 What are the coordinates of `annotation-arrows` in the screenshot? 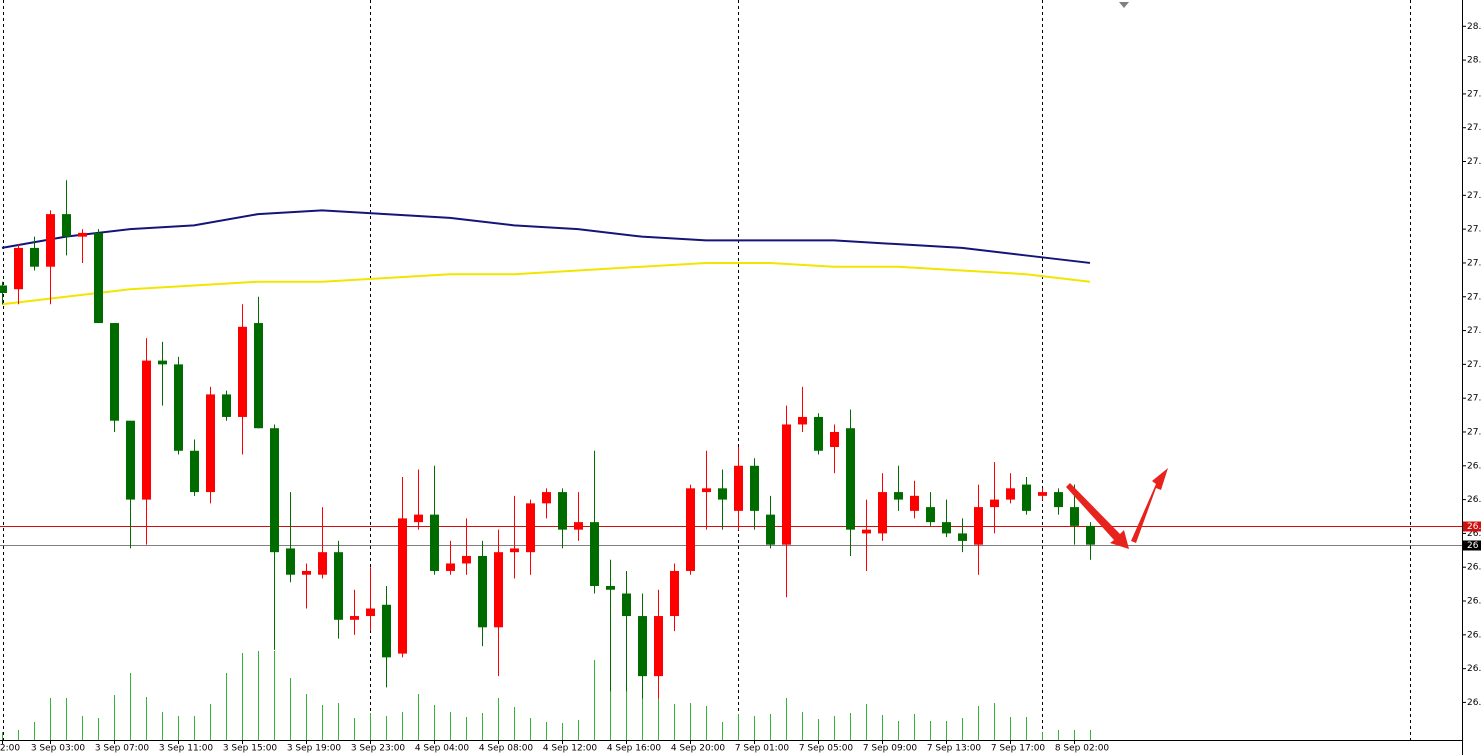 It's located at (1117, 508).